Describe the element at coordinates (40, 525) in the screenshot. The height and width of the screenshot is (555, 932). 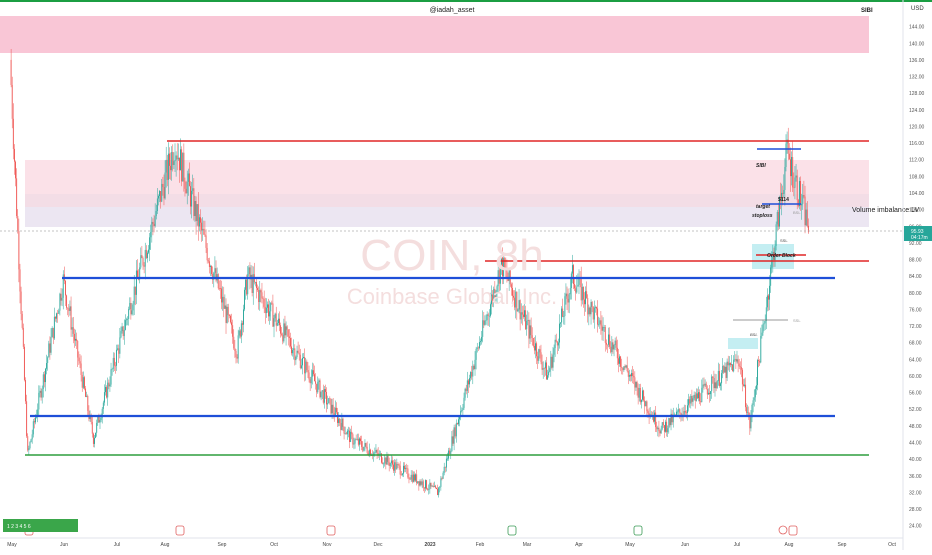
I see `drawing-toolbar` at that location.